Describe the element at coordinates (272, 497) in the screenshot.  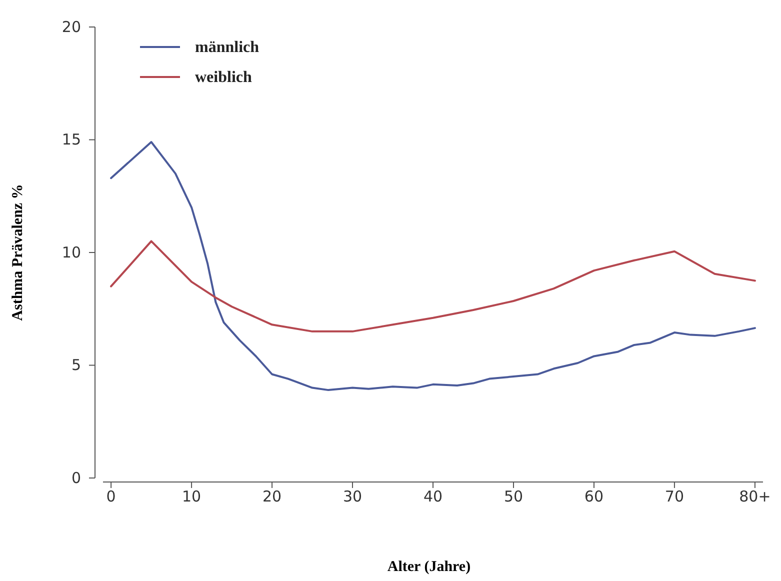
I see `x-tick-label: 20` at that location.